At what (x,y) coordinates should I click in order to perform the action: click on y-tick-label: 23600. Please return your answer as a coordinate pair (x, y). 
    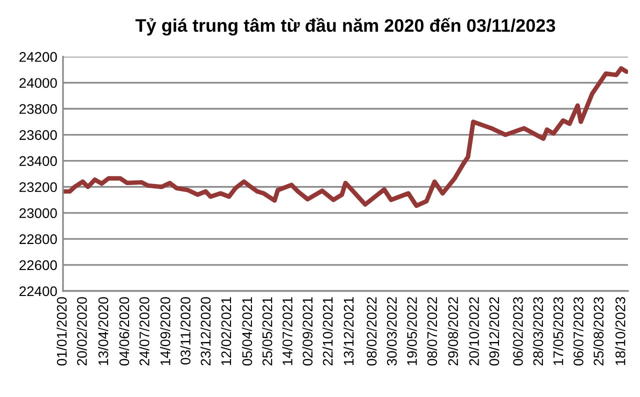
    Looking at the image, I should click on (38, 135).